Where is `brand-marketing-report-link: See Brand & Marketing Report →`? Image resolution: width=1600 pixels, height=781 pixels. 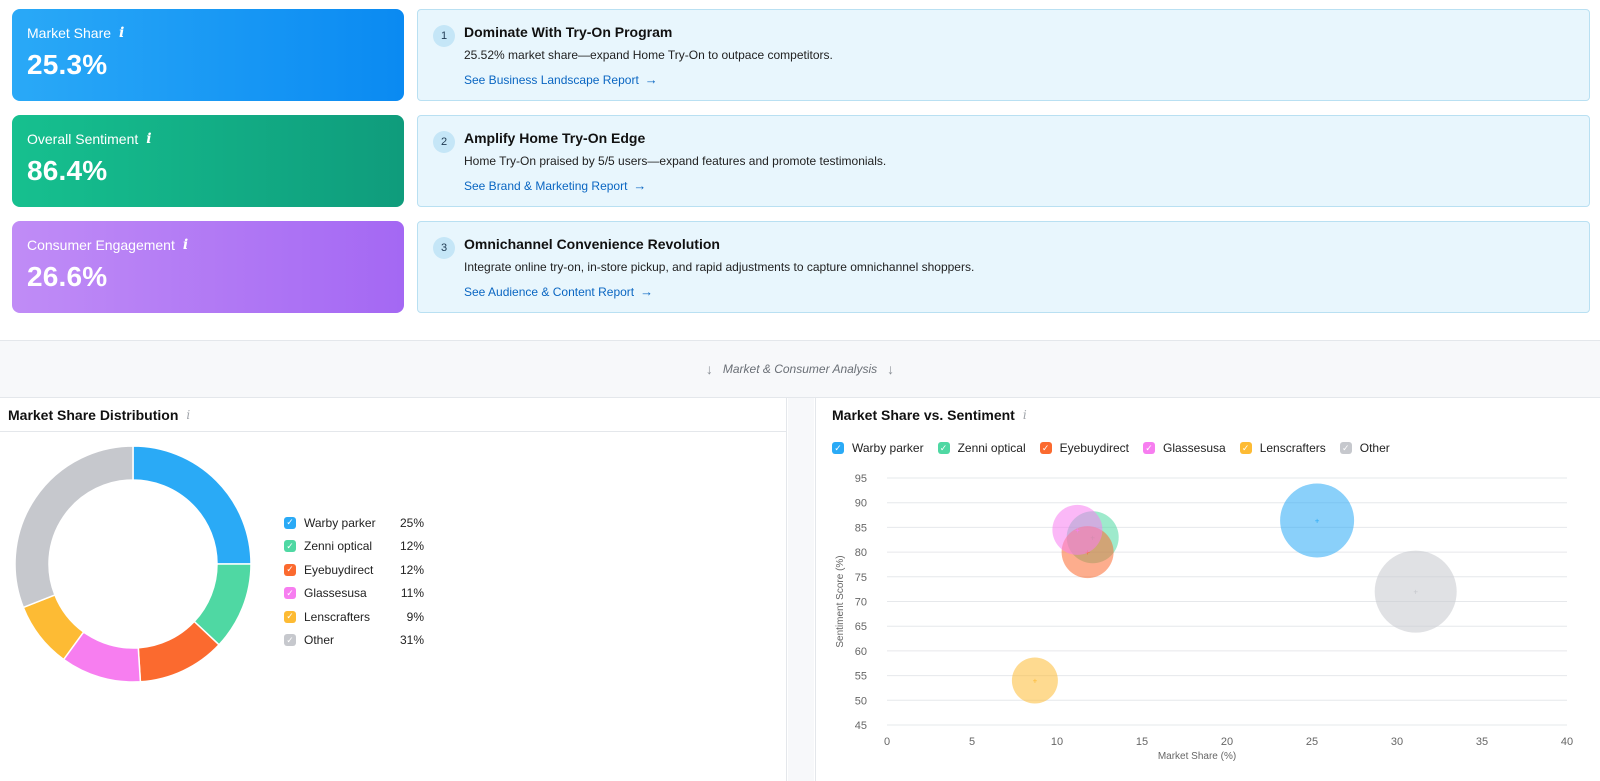
brand-marketing-report-link: See Brand & Marketing Report → is located at coordinates (555, 185).